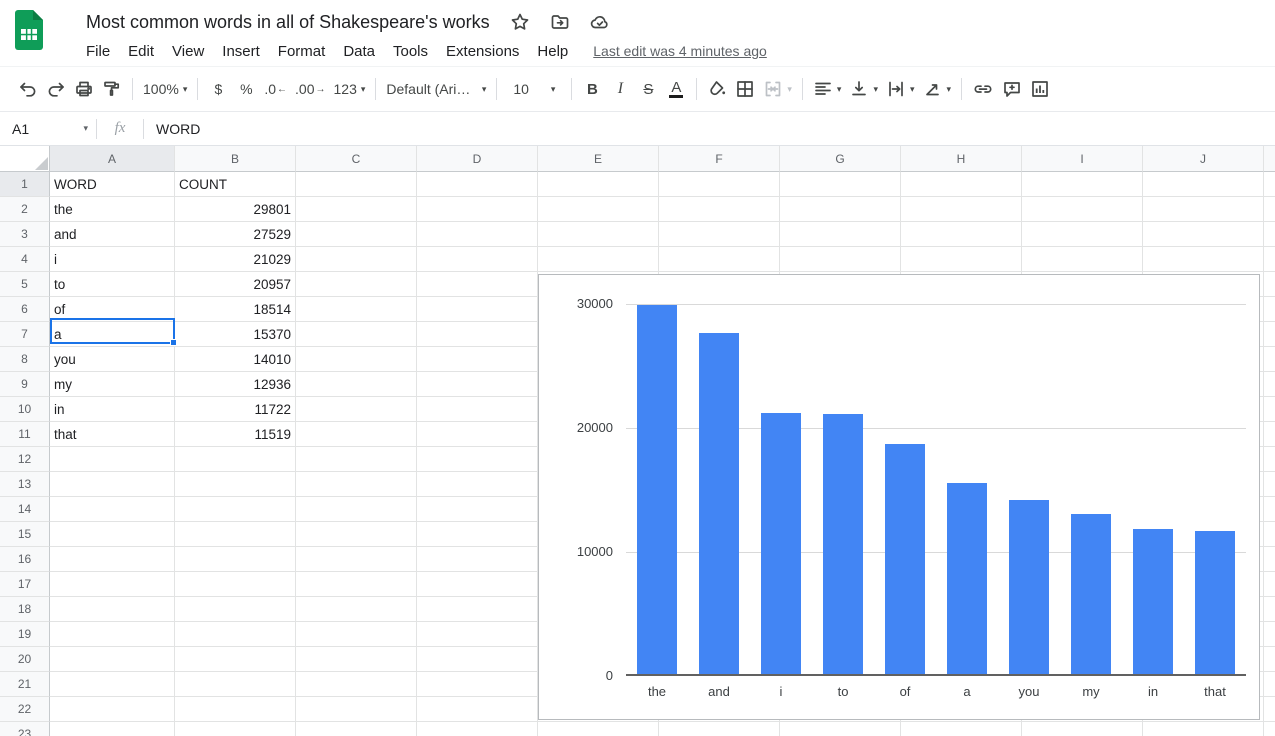 The image size is (1275, 736). What do you see at coordinates (477, 359) in the screenshot?
I see `cell-D8` at bounding box center [477, 359].